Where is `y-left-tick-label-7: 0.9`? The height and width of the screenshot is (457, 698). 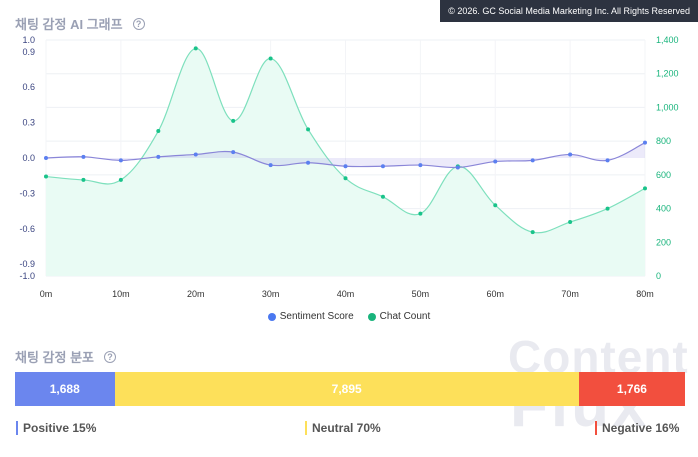 y-left-tick-label-7: 0.9 is located at coordinates (28, 52).